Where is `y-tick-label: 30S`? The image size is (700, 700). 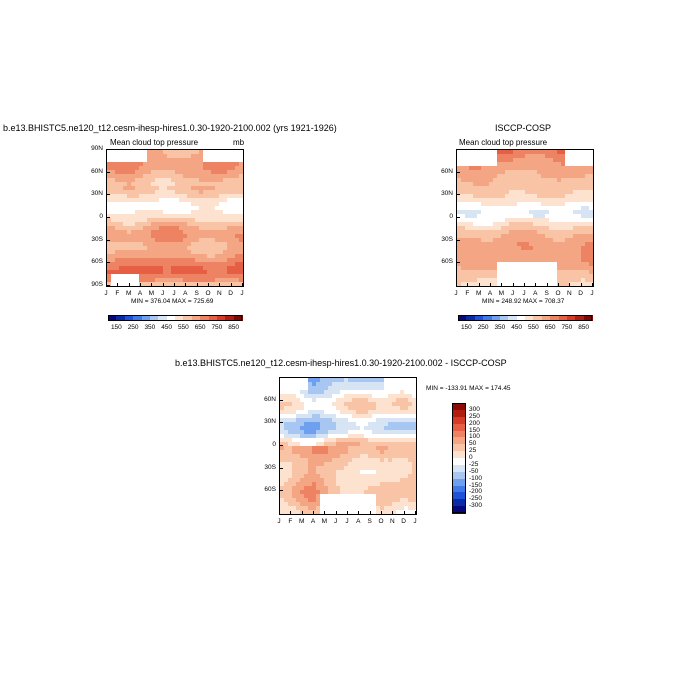 y-tick-label: 30S is located at coordinates (447, 239).